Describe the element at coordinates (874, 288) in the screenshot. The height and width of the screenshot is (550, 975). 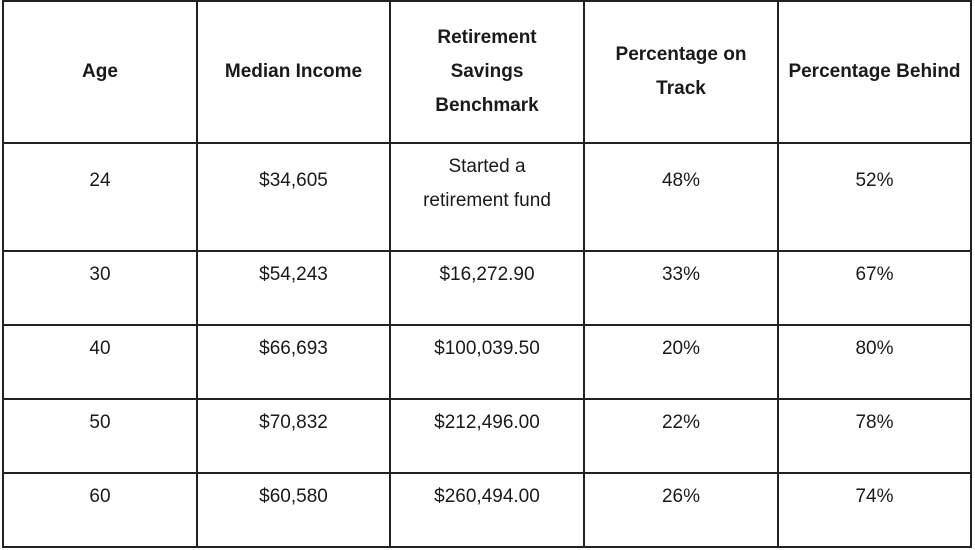
I see `cell-behind: 67%` at that location.